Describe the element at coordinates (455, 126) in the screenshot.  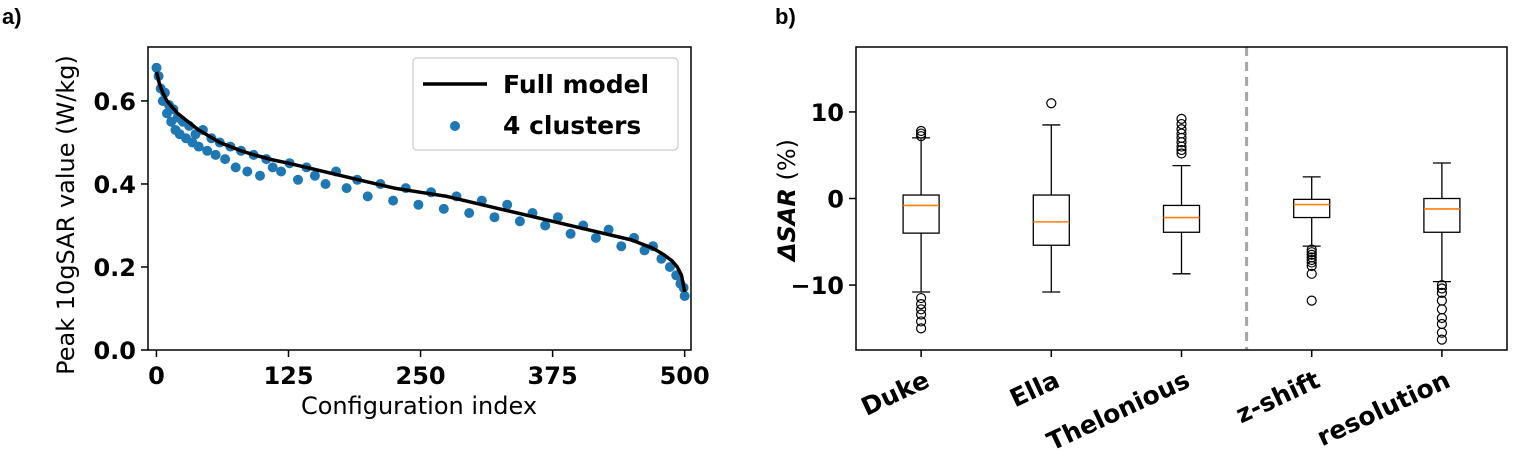
I see `legend-dot-swatch` at that location.